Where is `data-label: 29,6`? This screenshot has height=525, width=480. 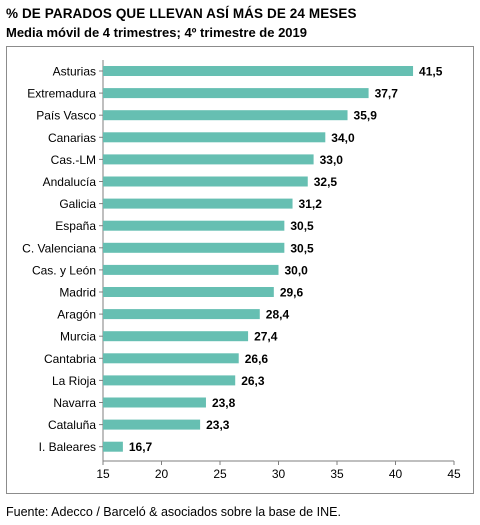
data-label: 29,6 is located at coordinates (292, 293).